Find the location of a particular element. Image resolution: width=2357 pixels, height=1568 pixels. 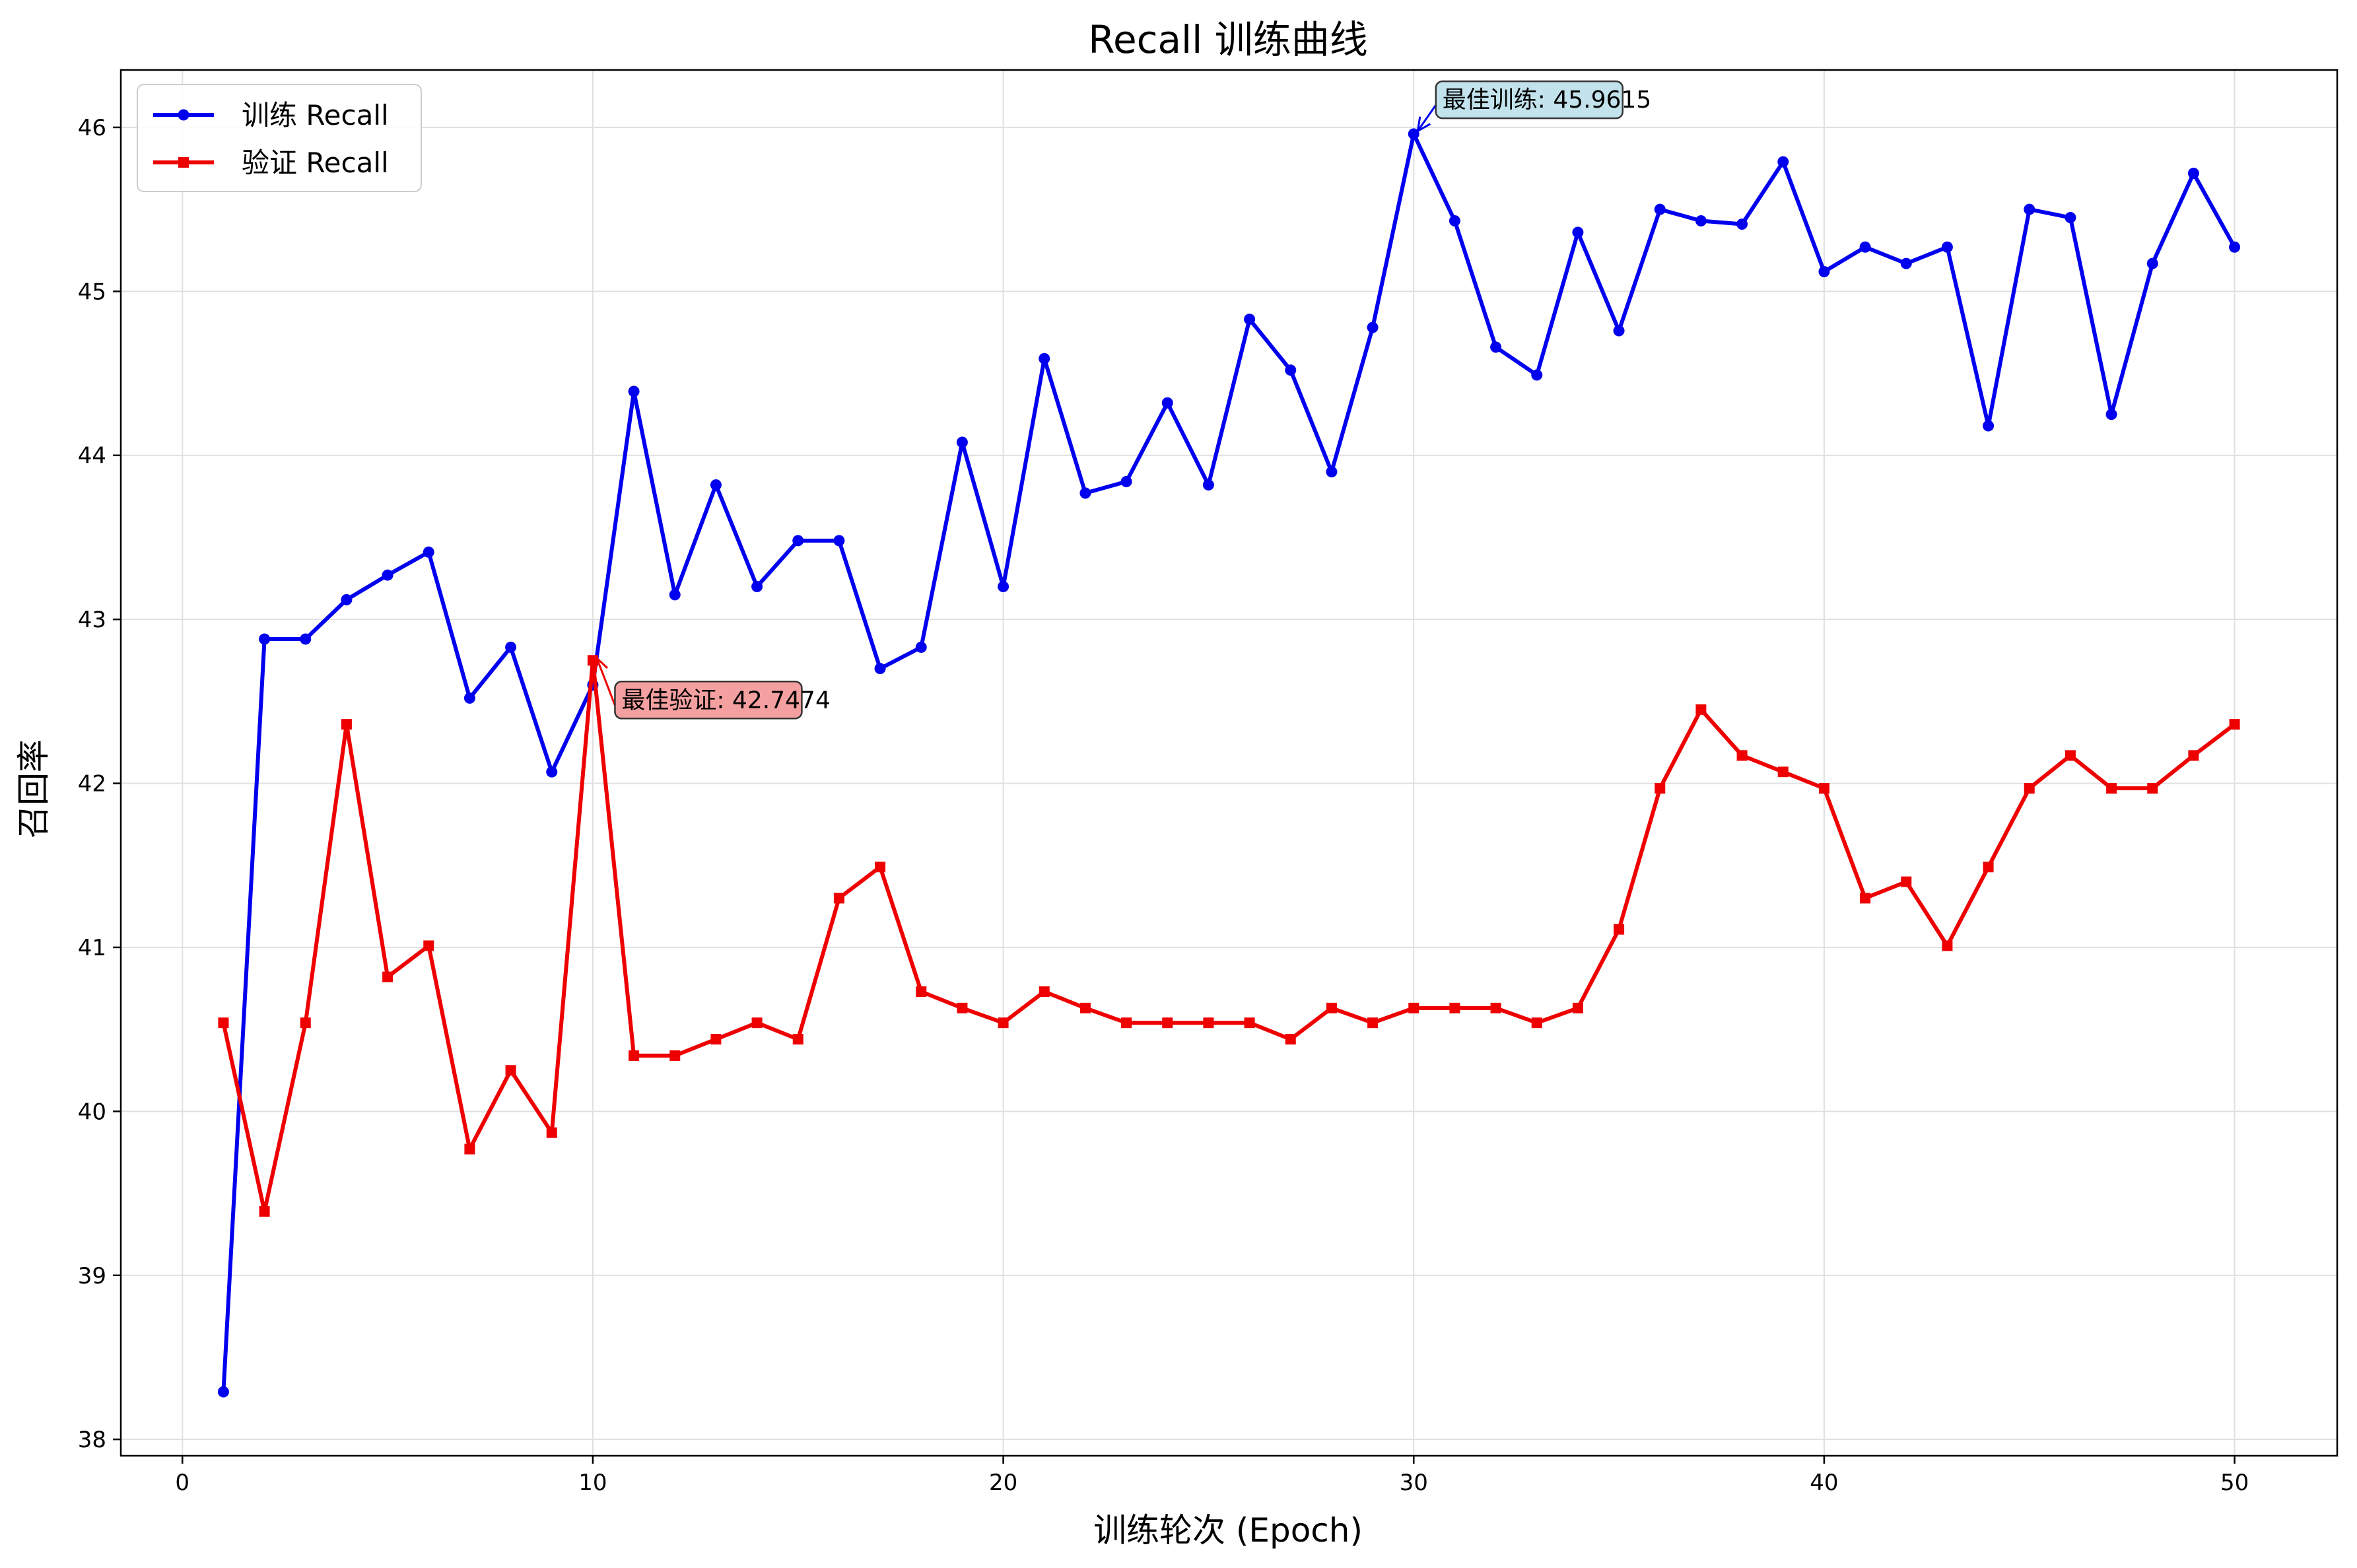

annotation-arrow is located at coordinates (606, 682).